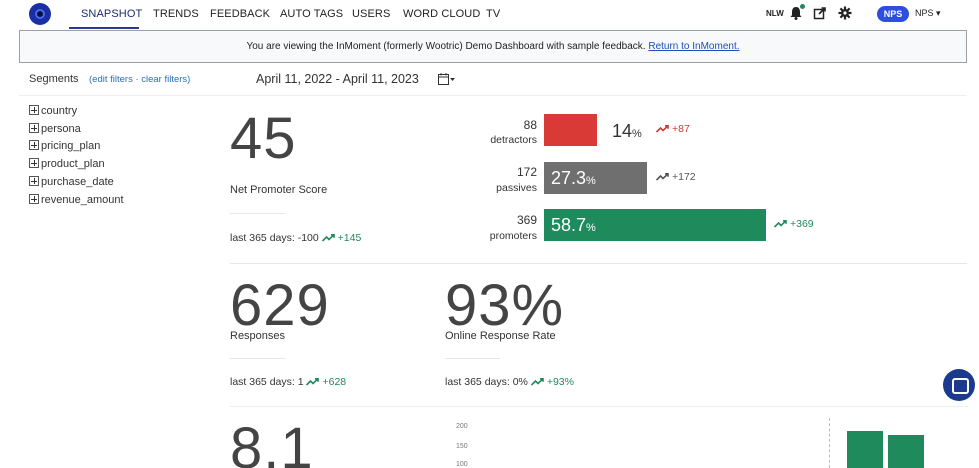  What do you see at coordinates (673, 129) in the screenshot?
I see `detractors-delta: +87` at bounding box center [673, 129].